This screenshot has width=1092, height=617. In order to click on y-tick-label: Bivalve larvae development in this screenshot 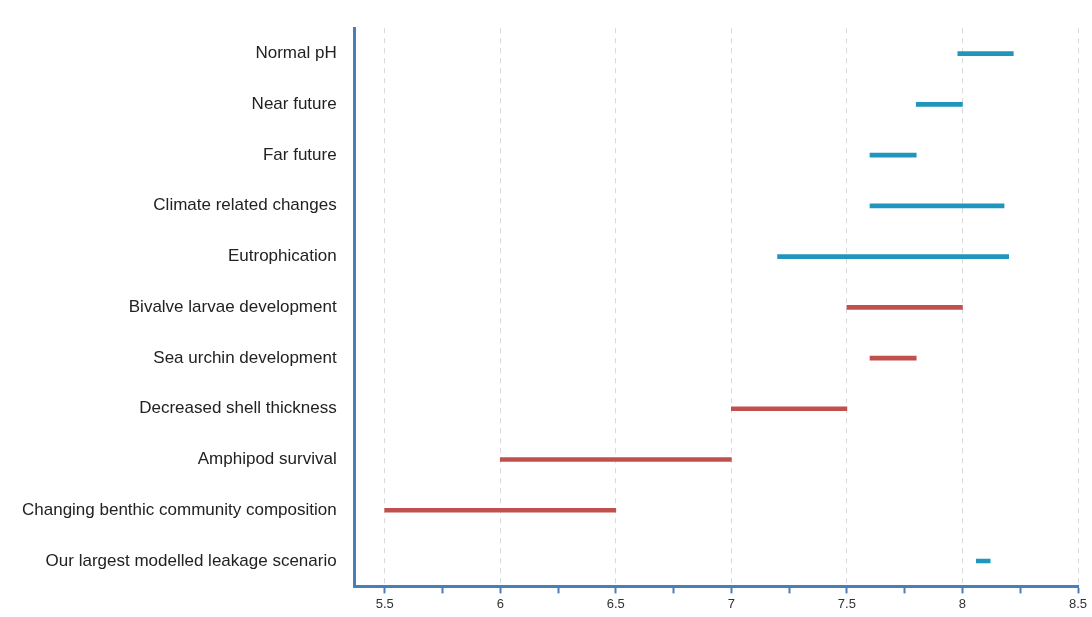, I will do `click(232, 306)`.